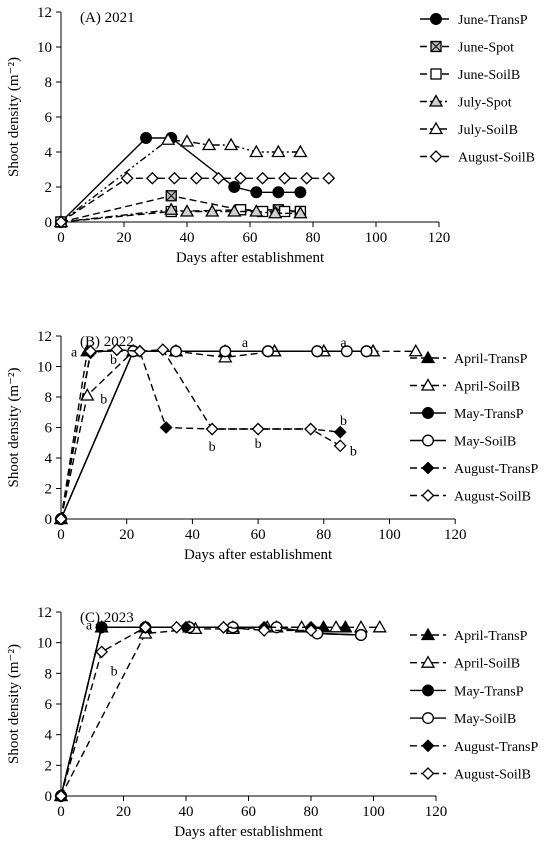 This screenshot has height=862, width=550. Describe the element at coordinates (180, 215) in the screenshot. I see `series-July-Spot` at that location.